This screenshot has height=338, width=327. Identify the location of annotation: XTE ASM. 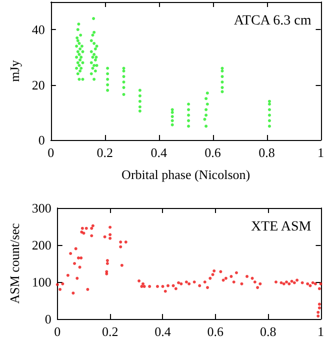
(281, 227).